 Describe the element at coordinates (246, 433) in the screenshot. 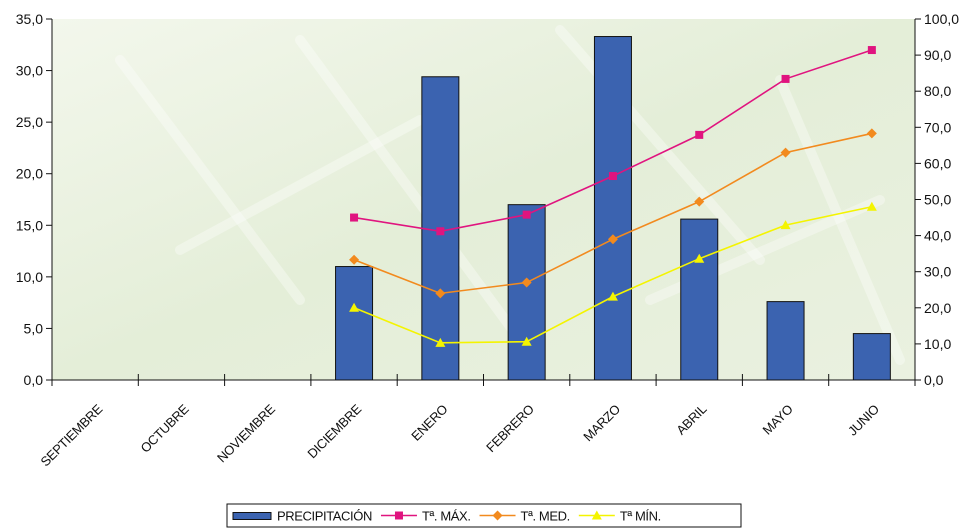

I see `x-tick-label-noviembre: NOVIEMBRE` at that location.